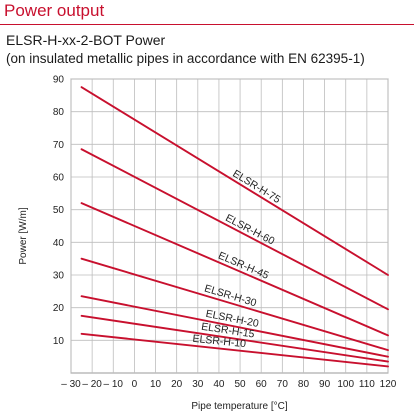  Describe the element at coordinates (86, 40) in the screenshot. I see `chart-title: ELSR-H-xx-2-BOT Power` at that location.